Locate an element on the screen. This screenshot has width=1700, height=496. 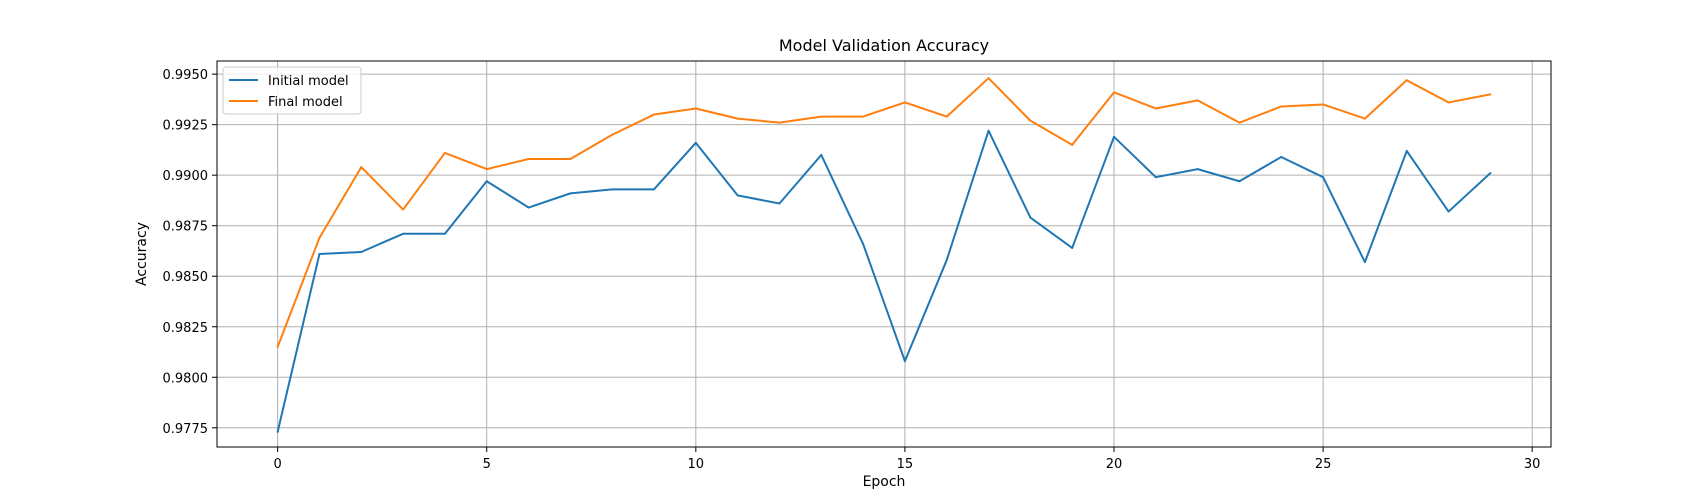
x-tick-label: 25 is located at coordinates (1323, 464).